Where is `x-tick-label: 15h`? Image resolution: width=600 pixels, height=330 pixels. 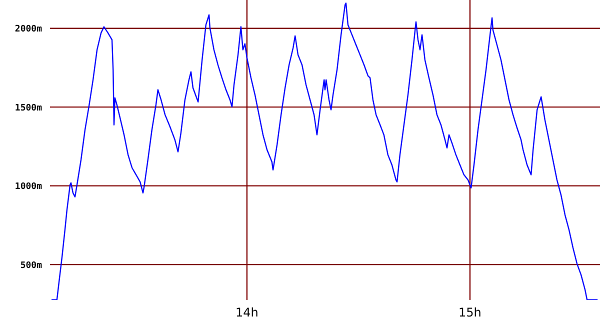
x-tick-label: 15h is located at coordinates (470, 313).